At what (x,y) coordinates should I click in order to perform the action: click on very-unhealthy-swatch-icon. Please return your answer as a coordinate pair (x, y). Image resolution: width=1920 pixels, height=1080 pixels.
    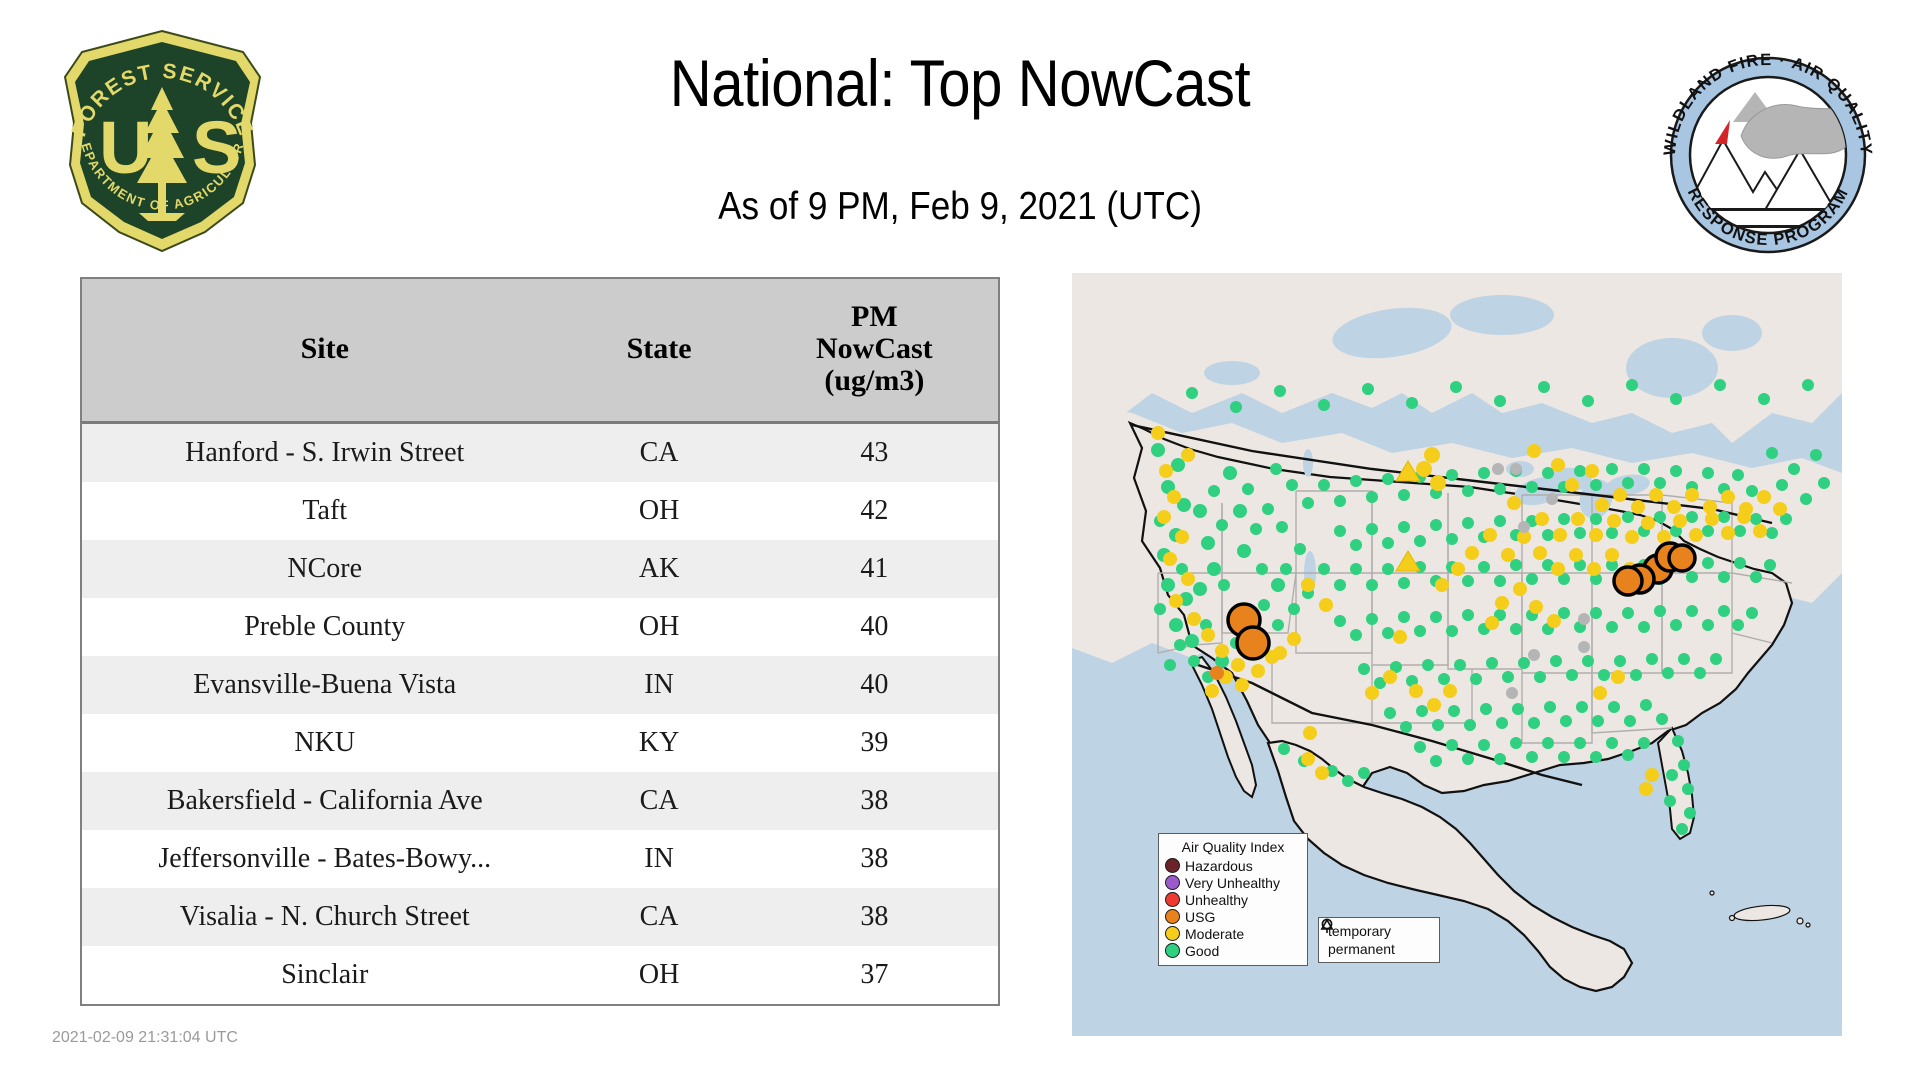
    Looking at the image, I should click on (1172, 882).